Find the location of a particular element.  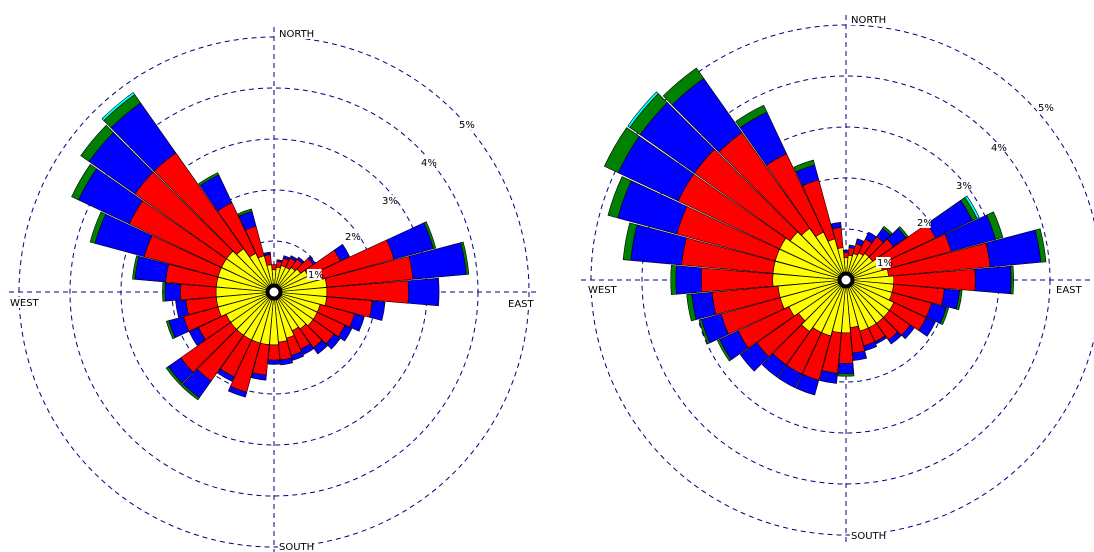

ring-label-2: 2% is located at coordinates (352, 237).